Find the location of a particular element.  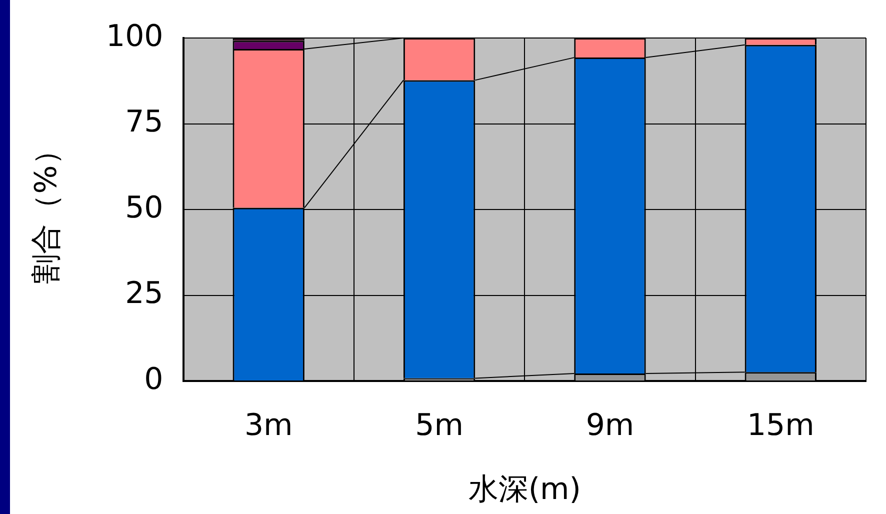

x-tick-label: 9m is located at coordinates (610, 425).